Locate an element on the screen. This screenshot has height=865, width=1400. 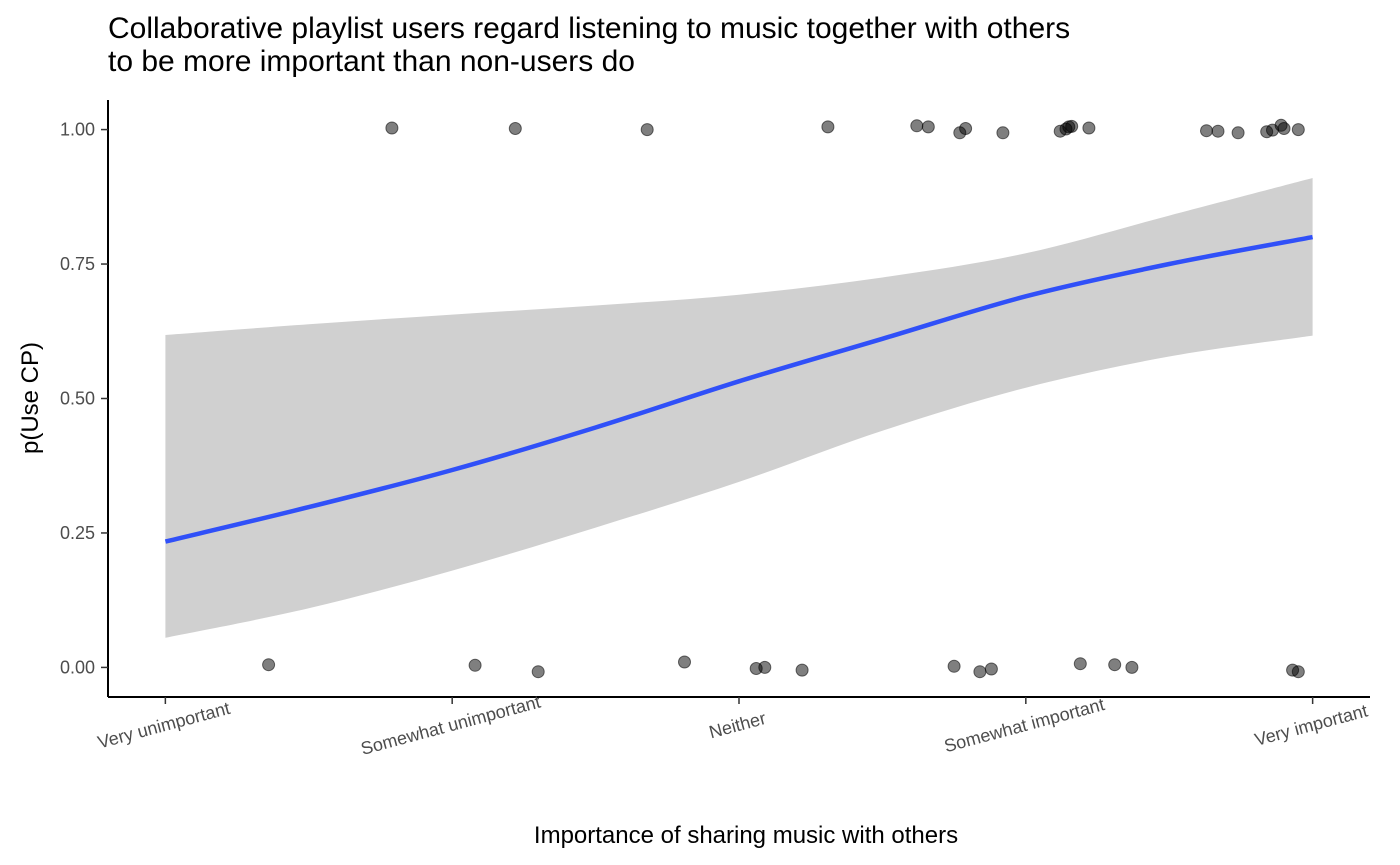
y-tick-label: 0.25 is located at coordinates (77, 533).